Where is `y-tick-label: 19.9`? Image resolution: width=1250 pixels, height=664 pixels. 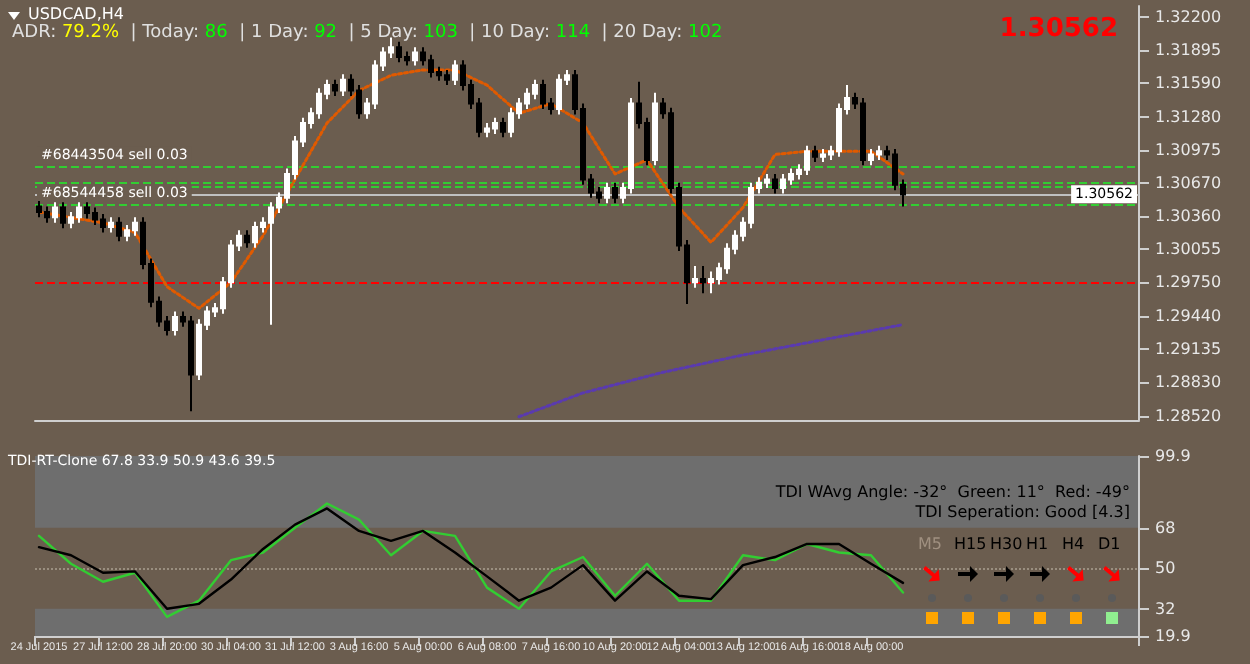
y-tick-label: 19.9 is located at coordinates (1173, 636).